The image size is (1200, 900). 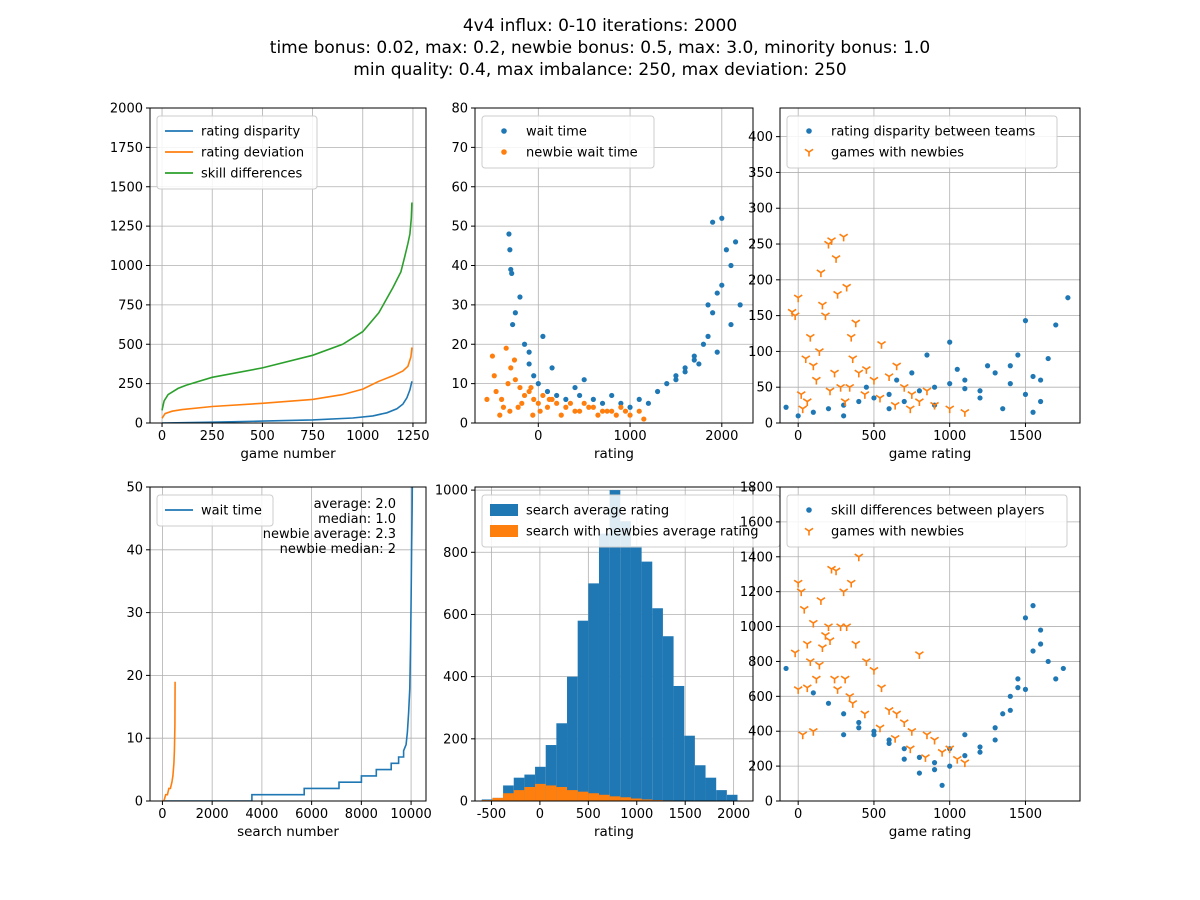 I want to click on legend-label: search with newbies average rating, so click(x=642, y=532).